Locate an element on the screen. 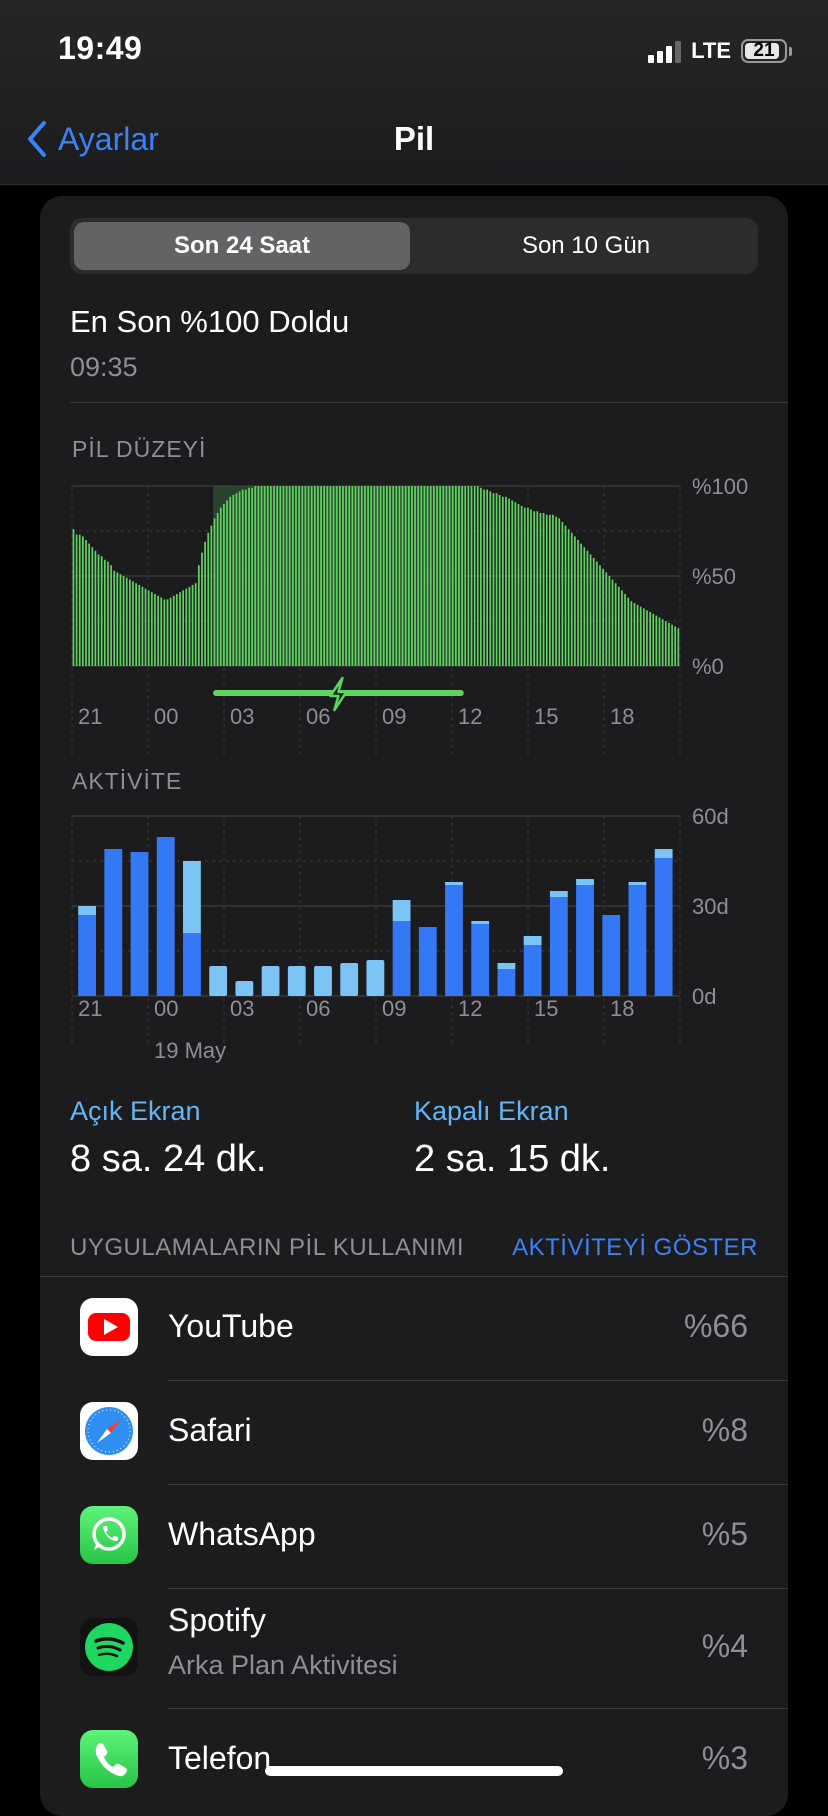 This screenshot has height=1816, width=828. status-time: 19:49 is located at coordinates (100, 48).